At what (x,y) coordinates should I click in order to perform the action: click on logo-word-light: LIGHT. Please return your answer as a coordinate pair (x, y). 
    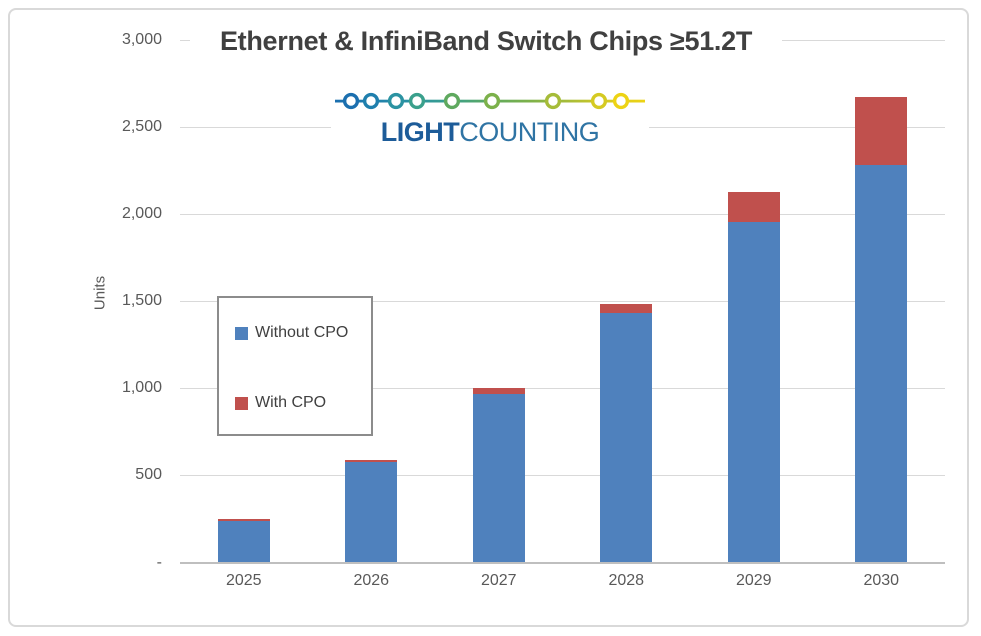
    Looking at the image, I should click on (420, 132).